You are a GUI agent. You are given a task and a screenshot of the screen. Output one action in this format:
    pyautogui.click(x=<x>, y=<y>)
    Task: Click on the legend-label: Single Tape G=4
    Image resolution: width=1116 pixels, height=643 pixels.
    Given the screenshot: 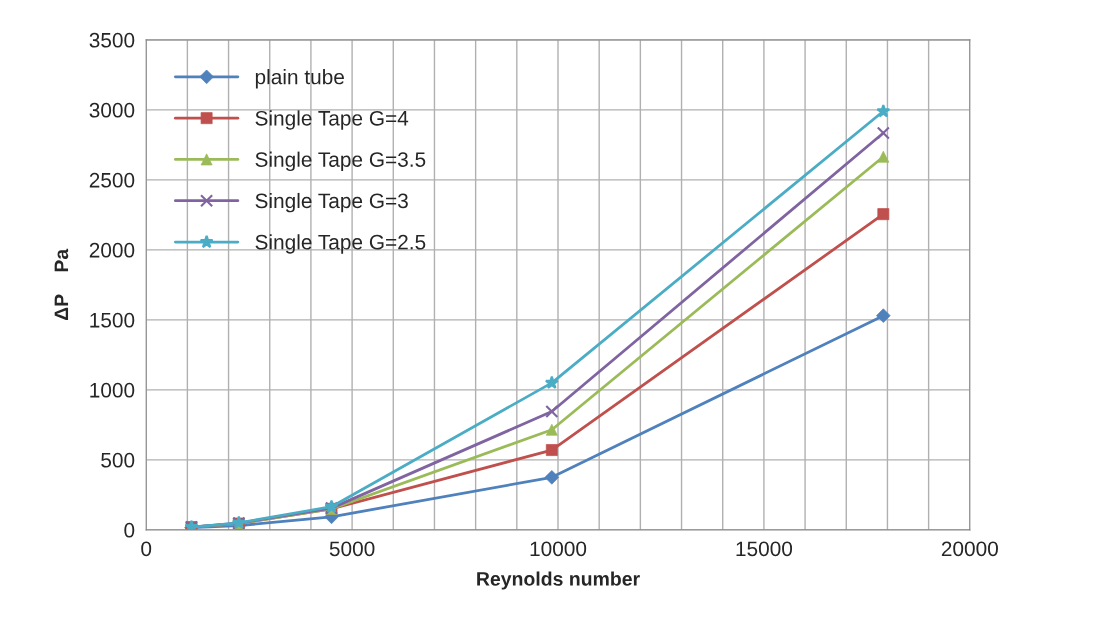 What is the action you would take?
    pyautogui.click(x=332, y=120)
    